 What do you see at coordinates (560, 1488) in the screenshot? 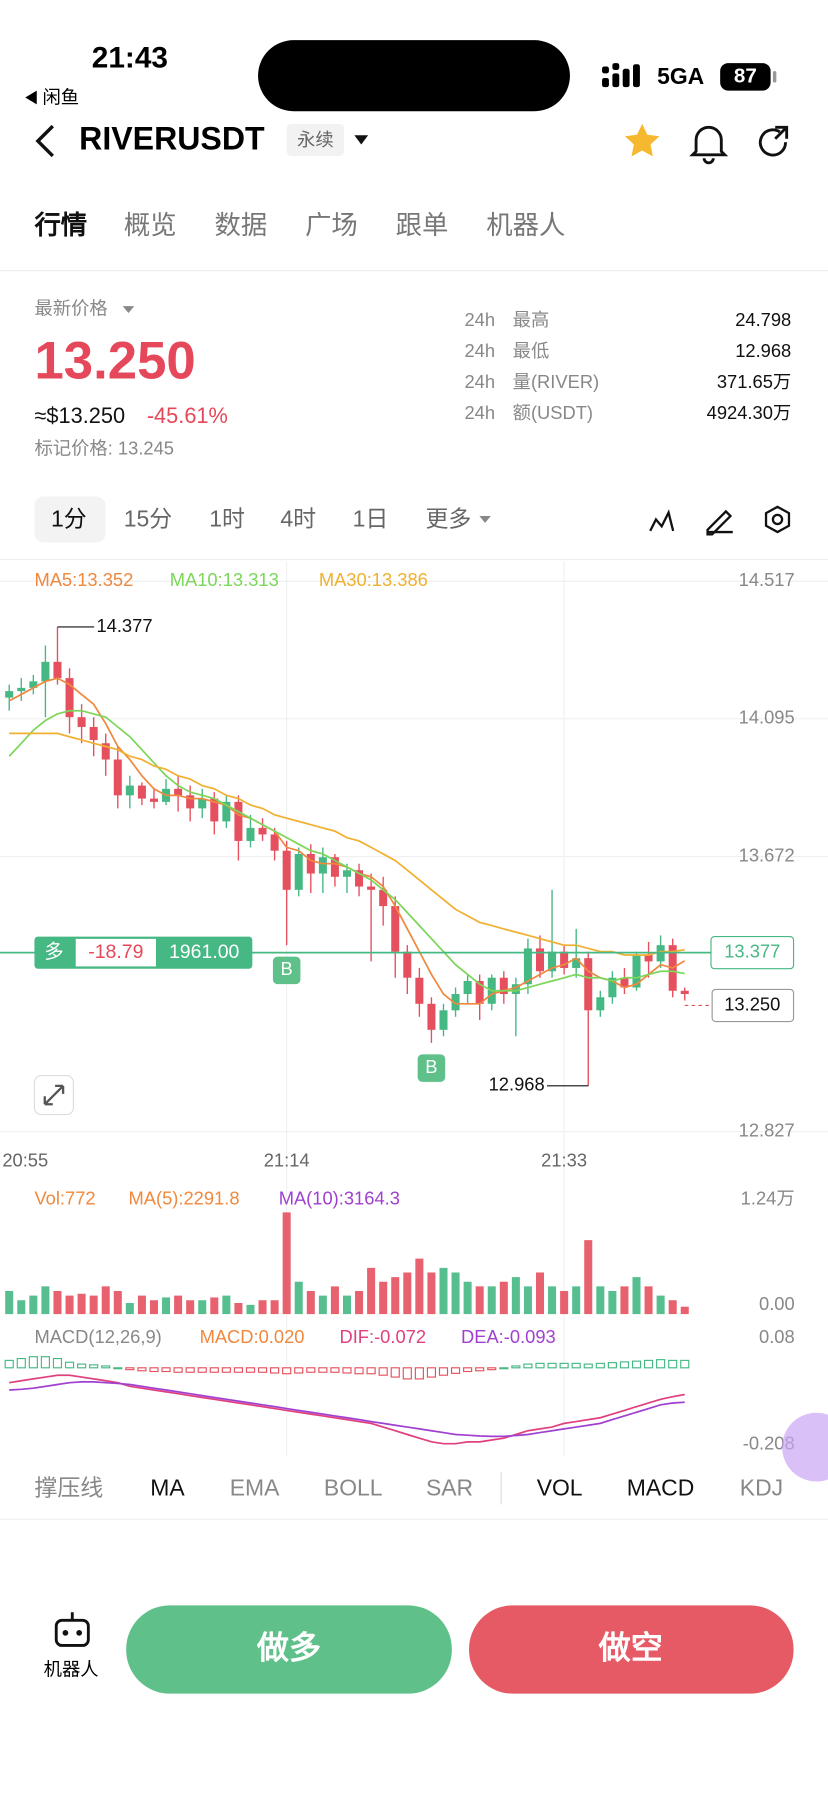
I see `indicator-tab: VOL` at bounding box center [560, 1488].